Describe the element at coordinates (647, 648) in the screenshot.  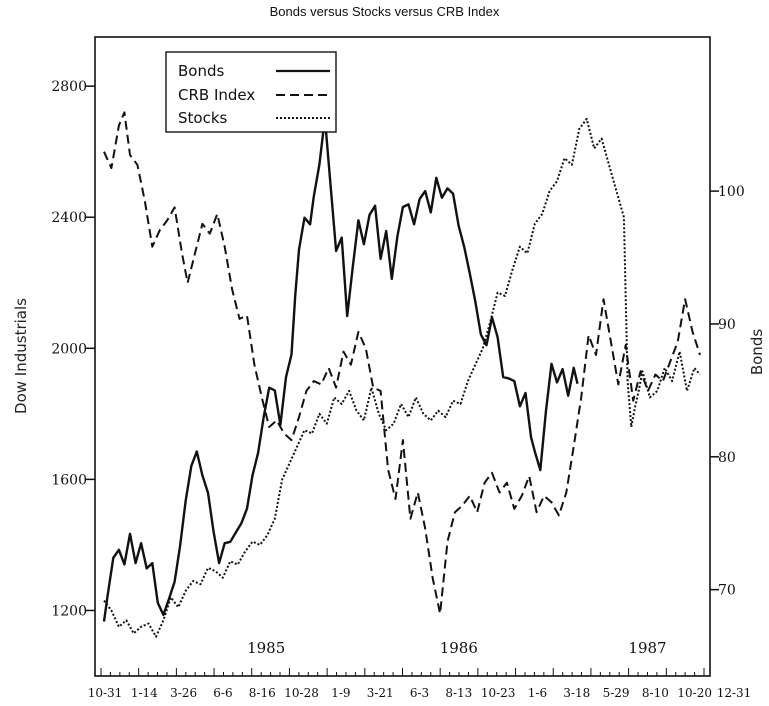
I see `year-label-2: 1987` at that location.